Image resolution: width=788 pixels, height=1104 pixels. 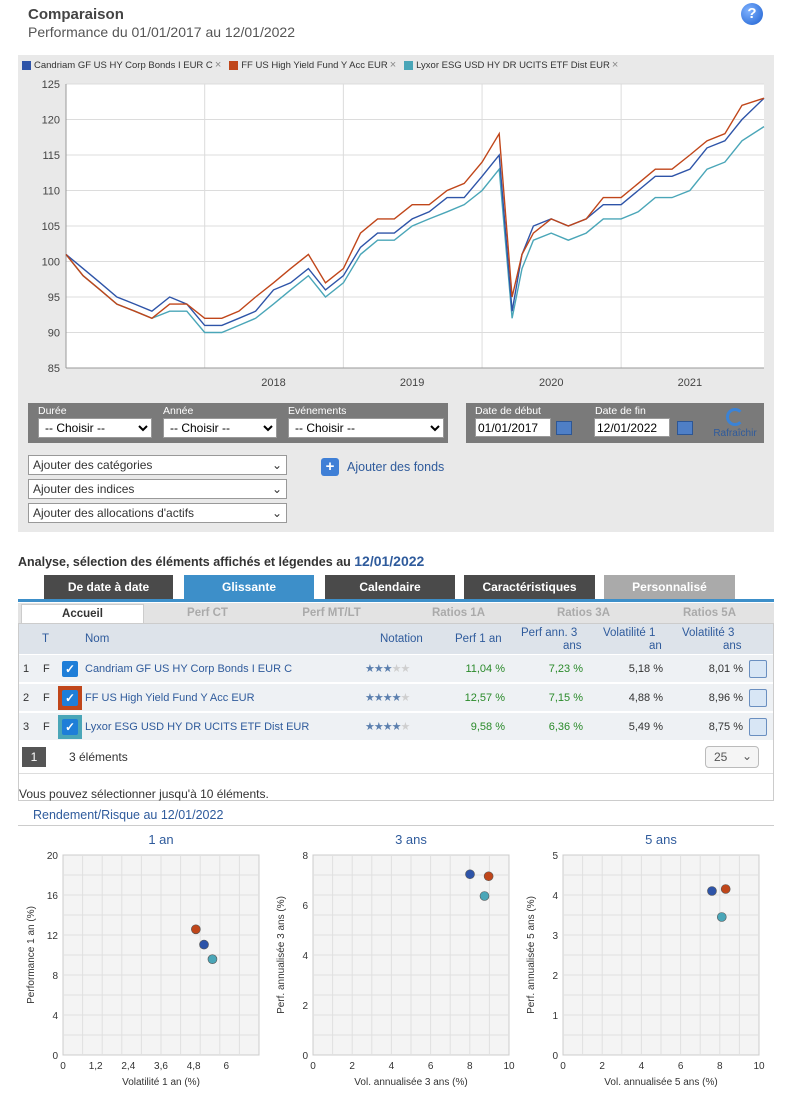 What do you see at coordinates (108, 587) in the screenshot?
I see `main-tab: De date à date` at bounding box center [108, 587].